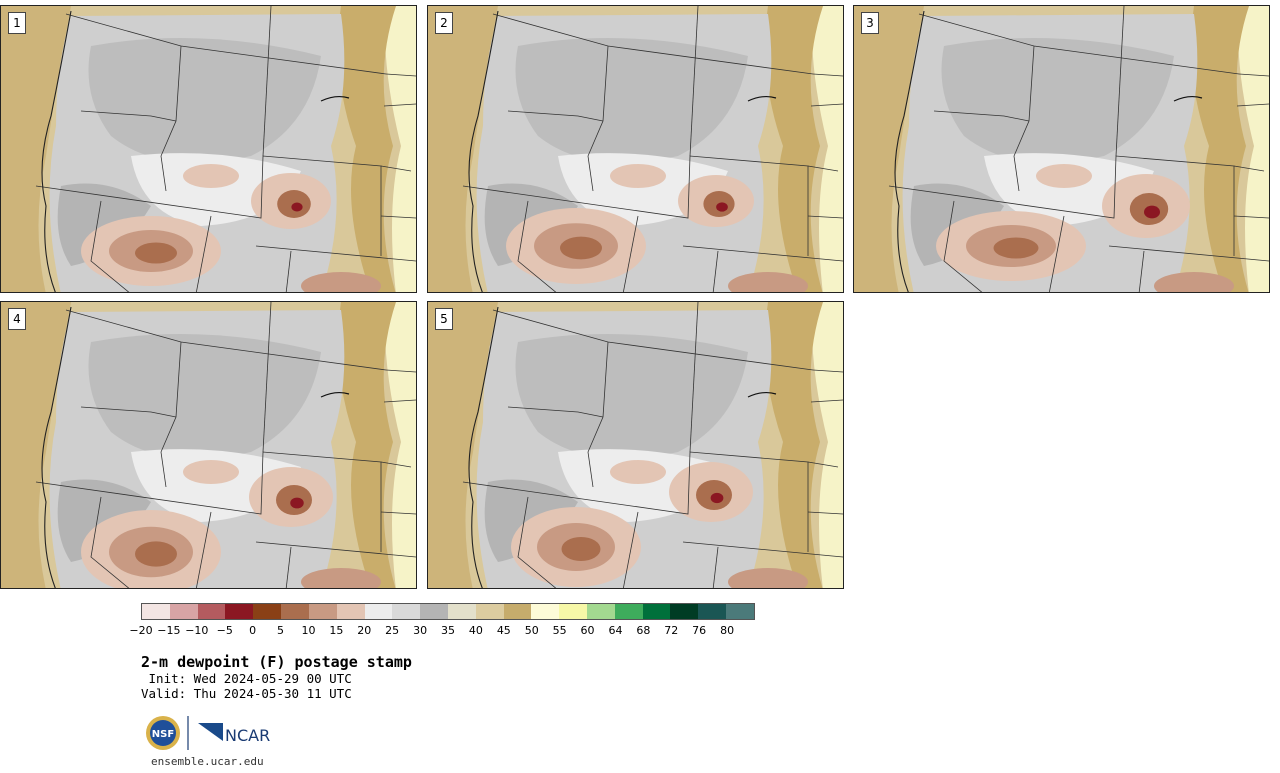  I want to click on colorbar-tick-label: 55, so click(559, 630).